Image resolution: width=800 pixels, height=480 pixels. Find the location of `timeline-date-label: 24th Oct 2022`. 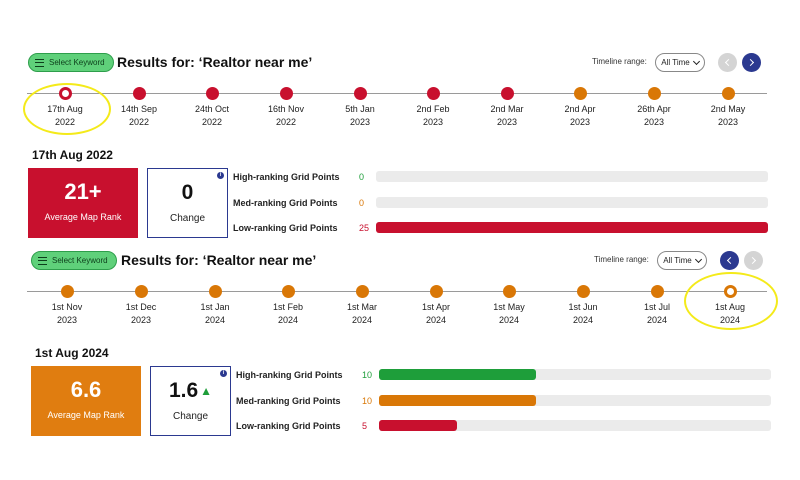

timeline-date-label: 24th Oct 2022 is located at coordinates (212, 116).